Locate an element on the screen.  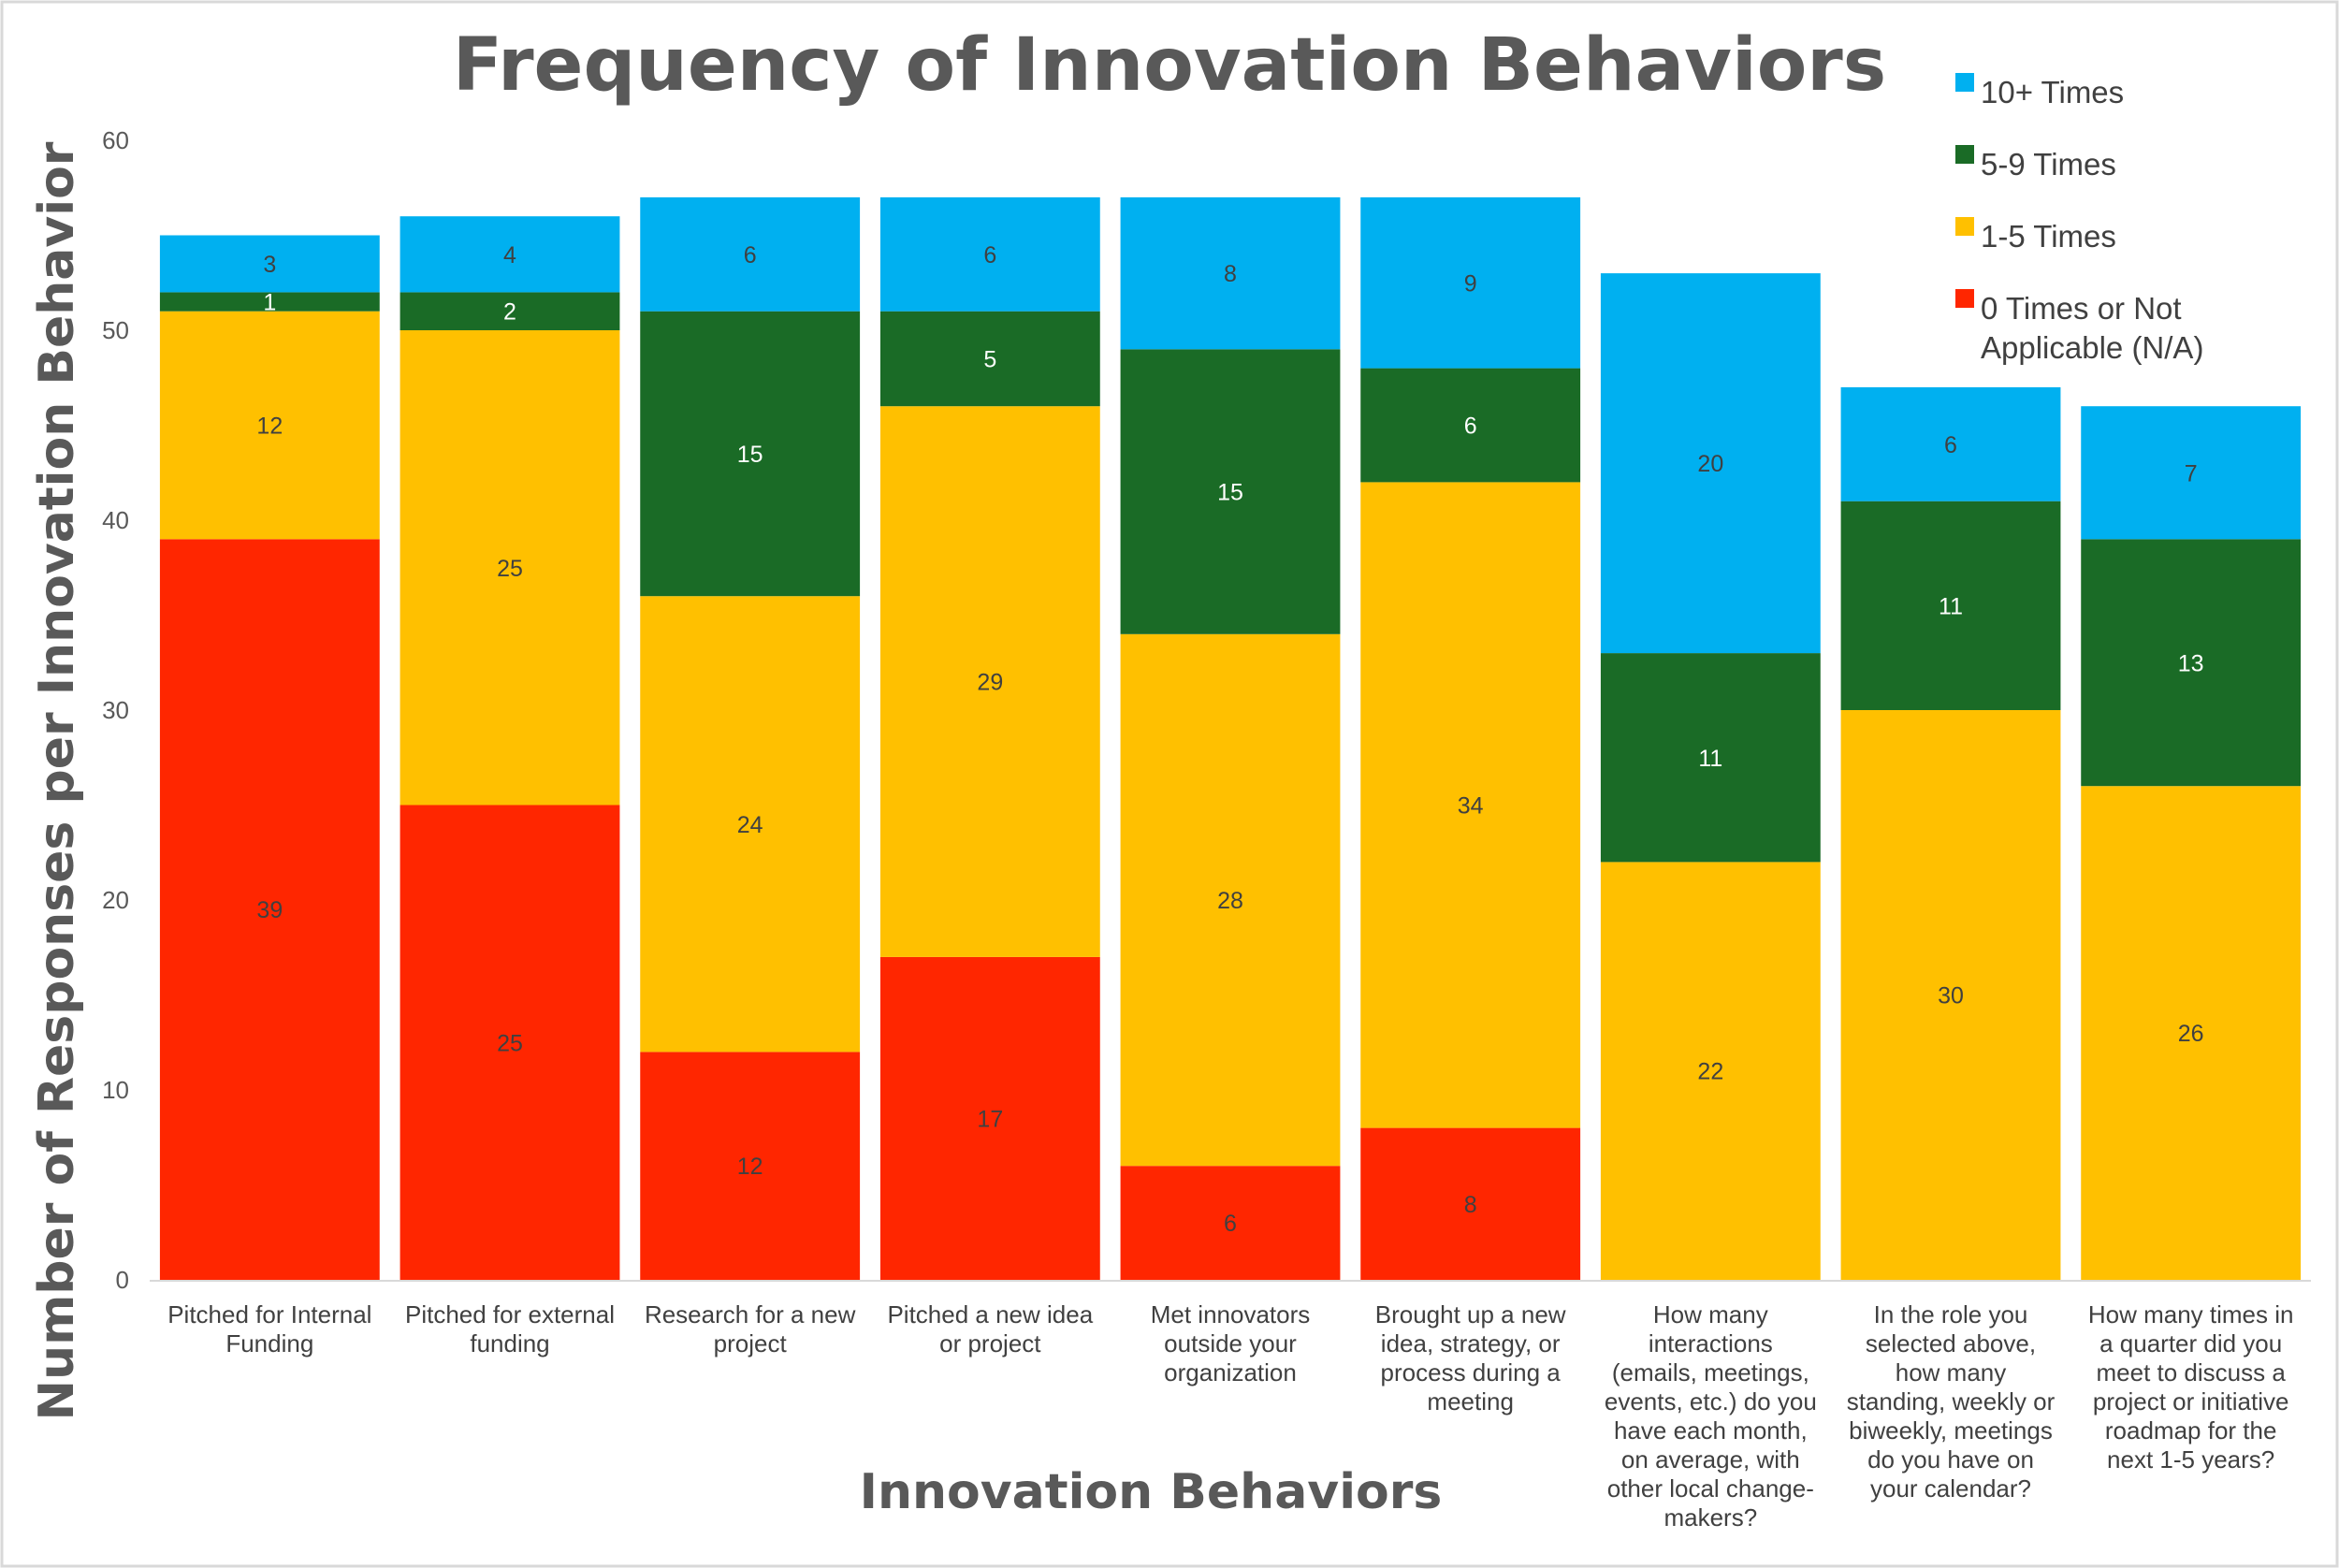
data-label: 13 is located at coordinates (2191, 663).